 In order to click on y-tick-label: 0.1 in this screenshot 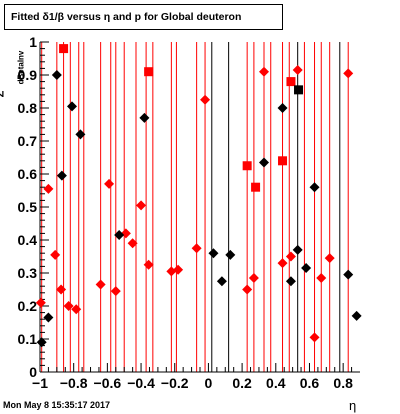, I will do `click(28, 339)`.